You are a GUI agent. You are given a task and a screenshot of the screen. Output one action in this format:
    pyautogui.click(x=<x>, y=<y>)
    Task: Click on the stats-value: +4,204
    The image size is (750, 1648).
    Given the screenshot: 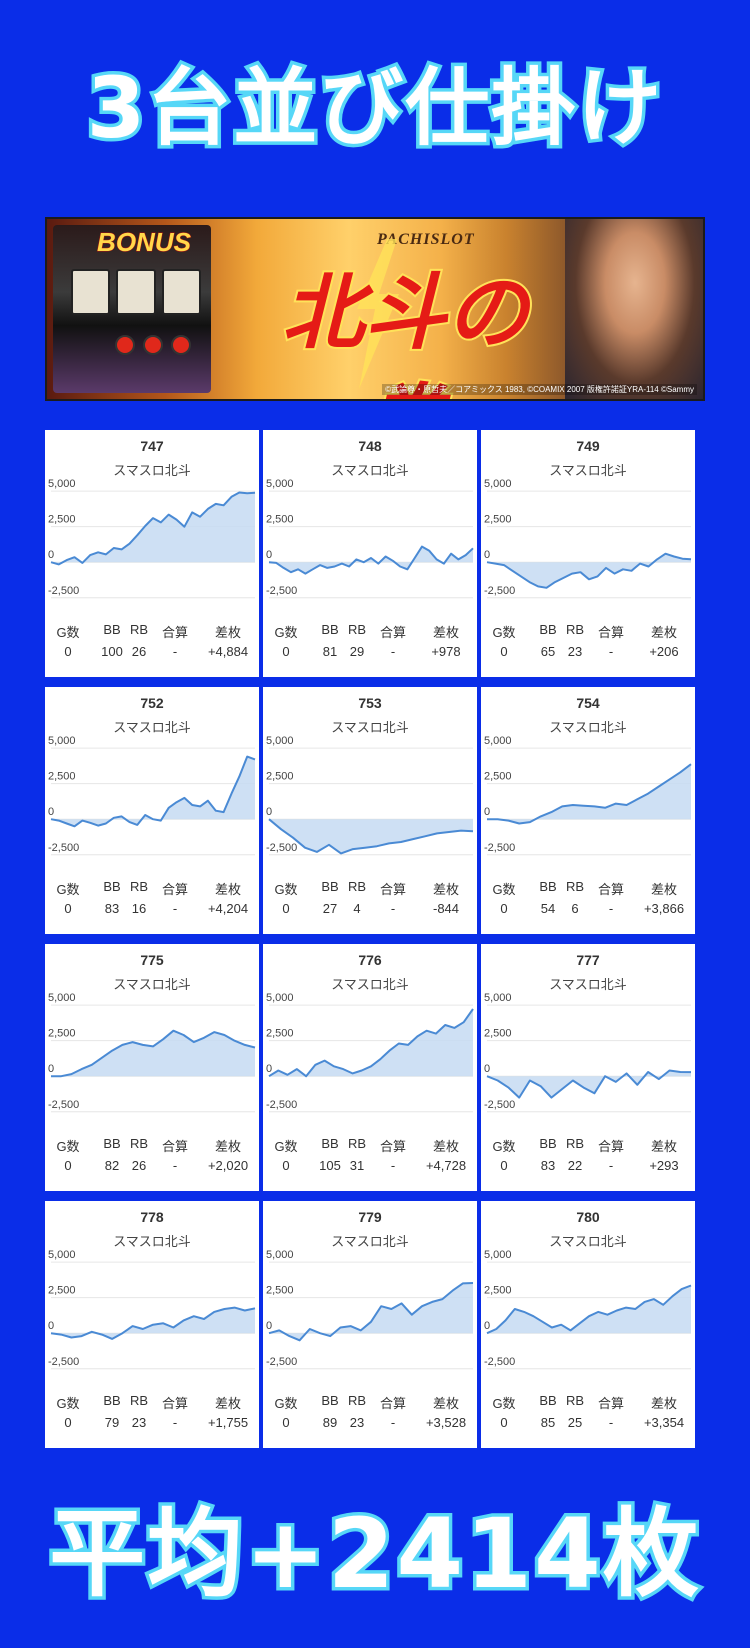 What is the action you would take?
    pyautogui.click(x=228, y=908)
    